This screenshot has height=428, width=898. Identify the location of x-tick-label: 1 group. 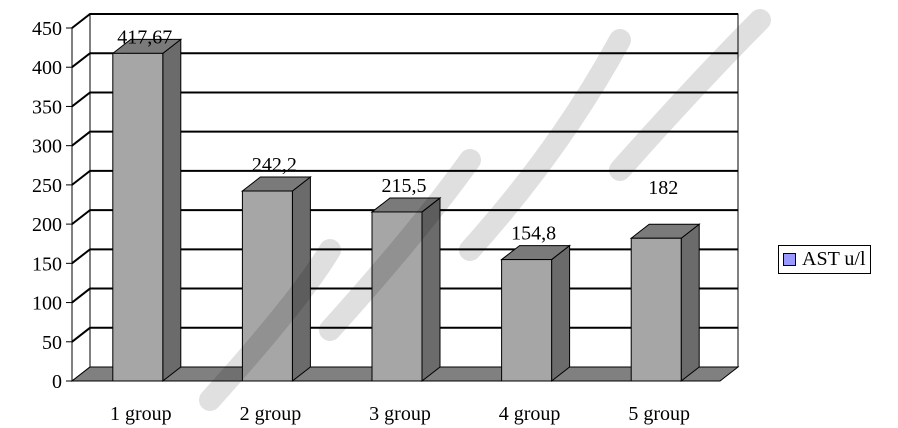
(141, 414).